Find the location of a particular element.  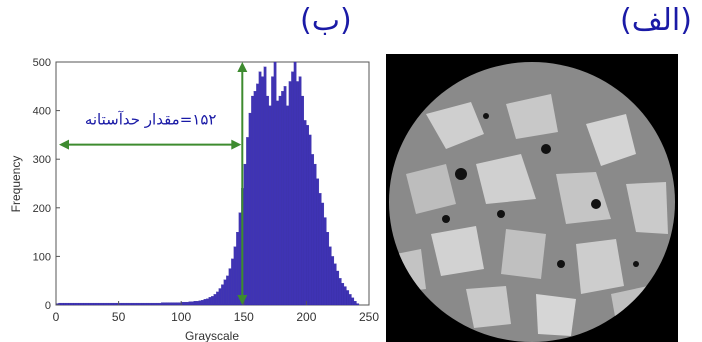

y-tick-label: 100 is located at coordinates (42, 257).